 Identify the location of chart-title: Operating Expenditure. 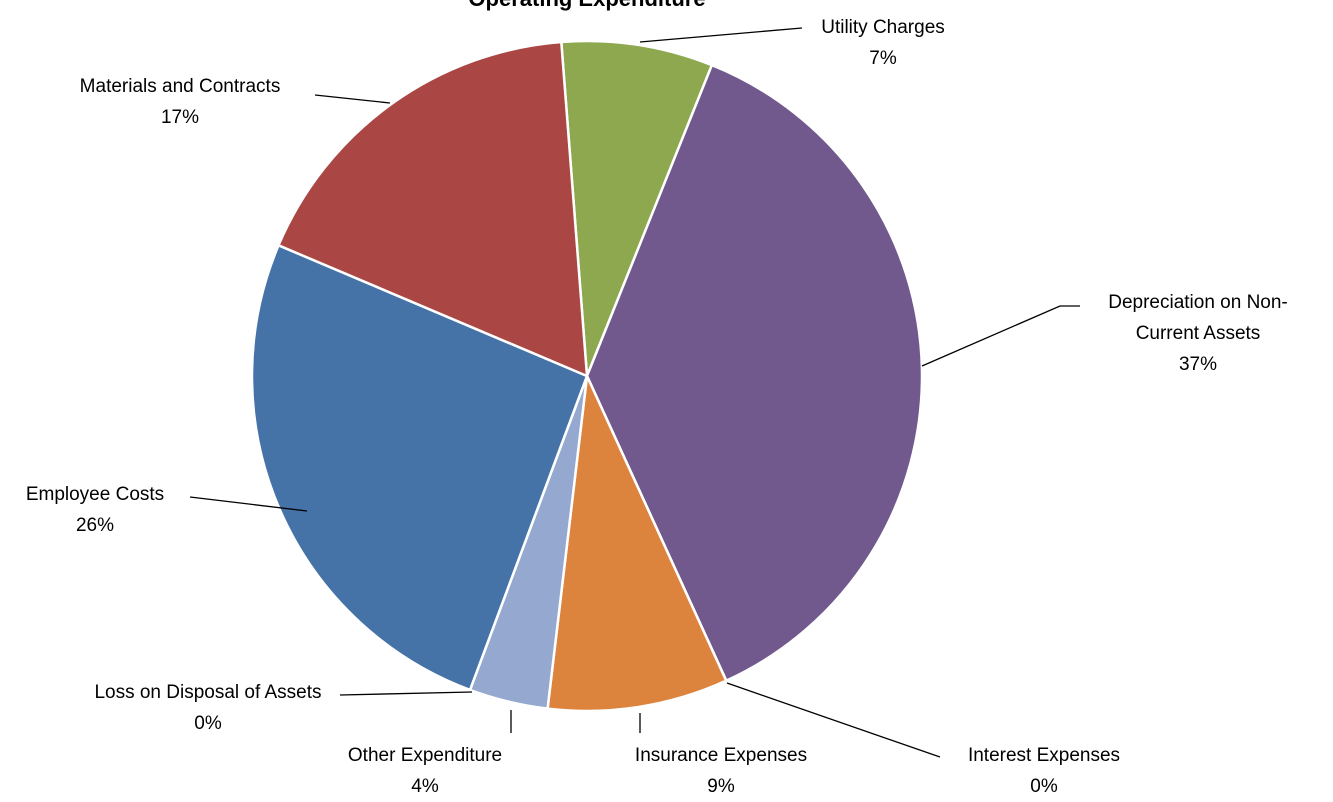
(586, 6).